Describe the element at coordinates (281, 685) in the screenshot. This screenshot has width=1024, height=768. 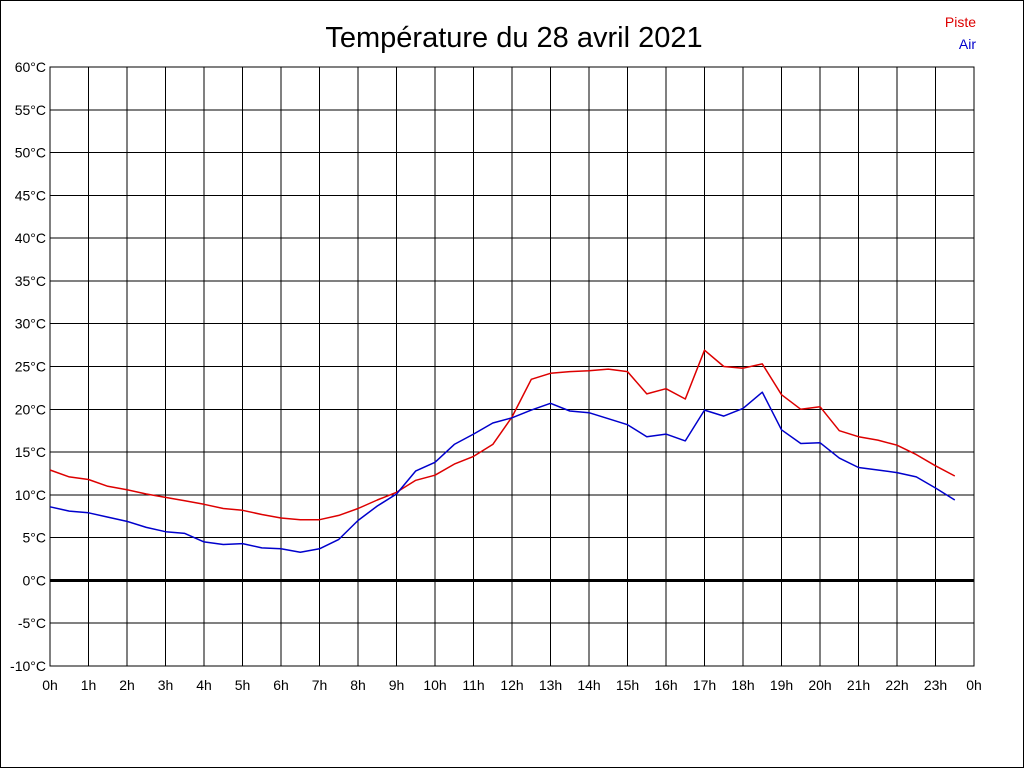
I see `x-tick-label: 6h` at that location.